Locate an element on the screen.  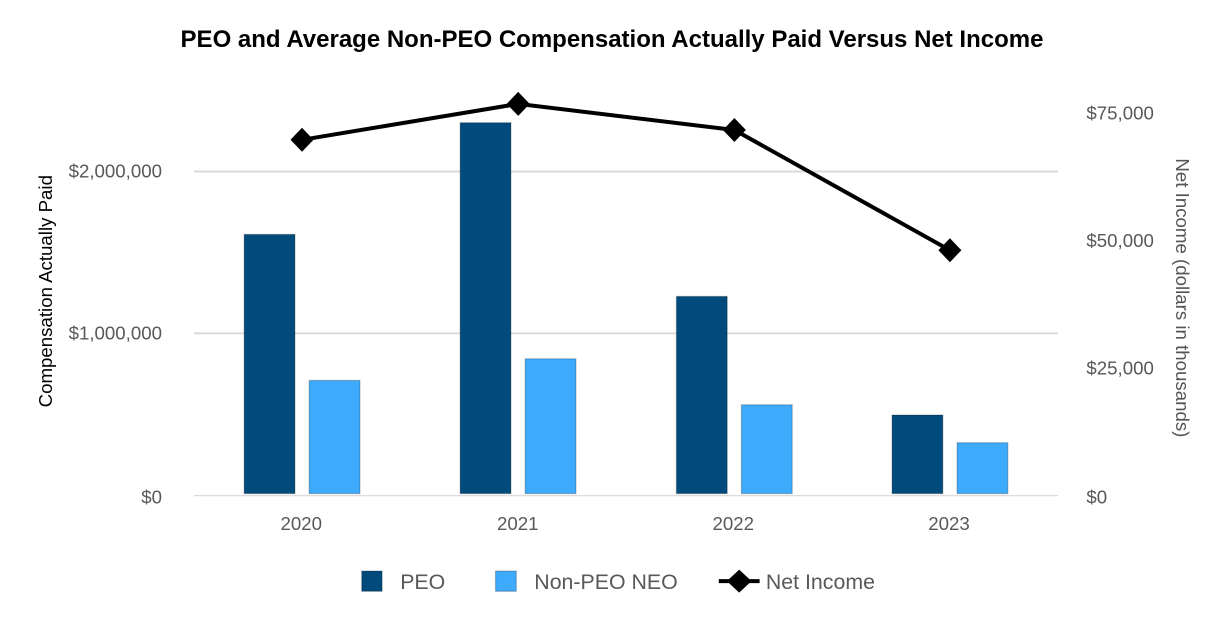
svg-text: $1,000,000 is located at coordinates (115, 333).